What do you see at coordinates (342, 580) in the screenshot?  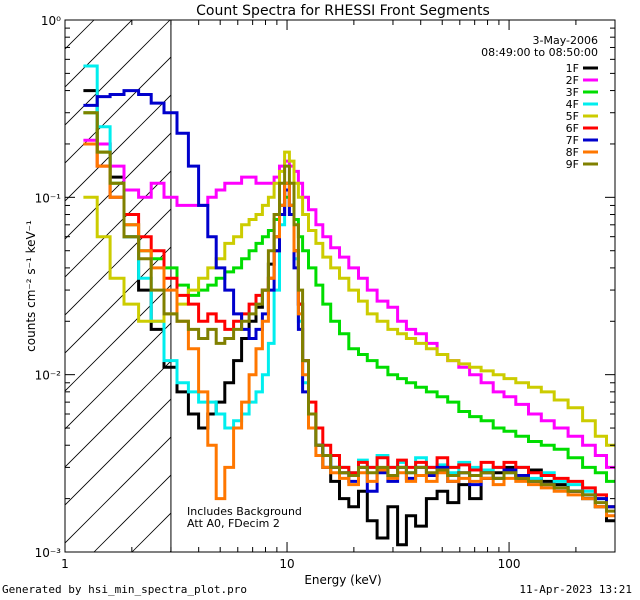 I see `x-axis-label: Energy (keV)` at bounding box center [342, 580].